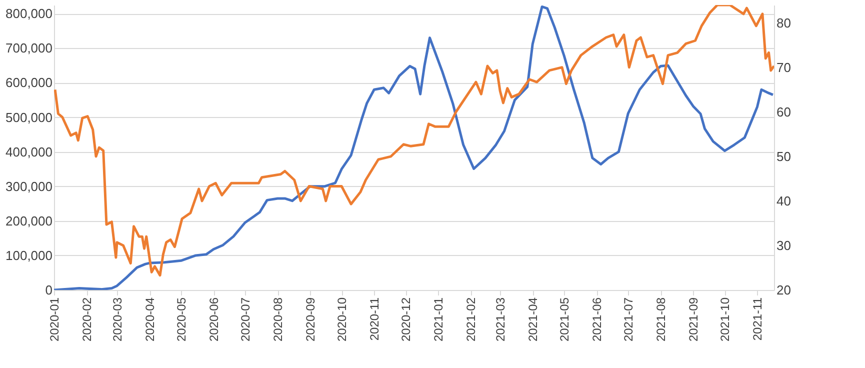 Image resolution: width=865 pixels, height=368 pixels. I want to click on x-tick-label: 2020-04, so click(150, 319).